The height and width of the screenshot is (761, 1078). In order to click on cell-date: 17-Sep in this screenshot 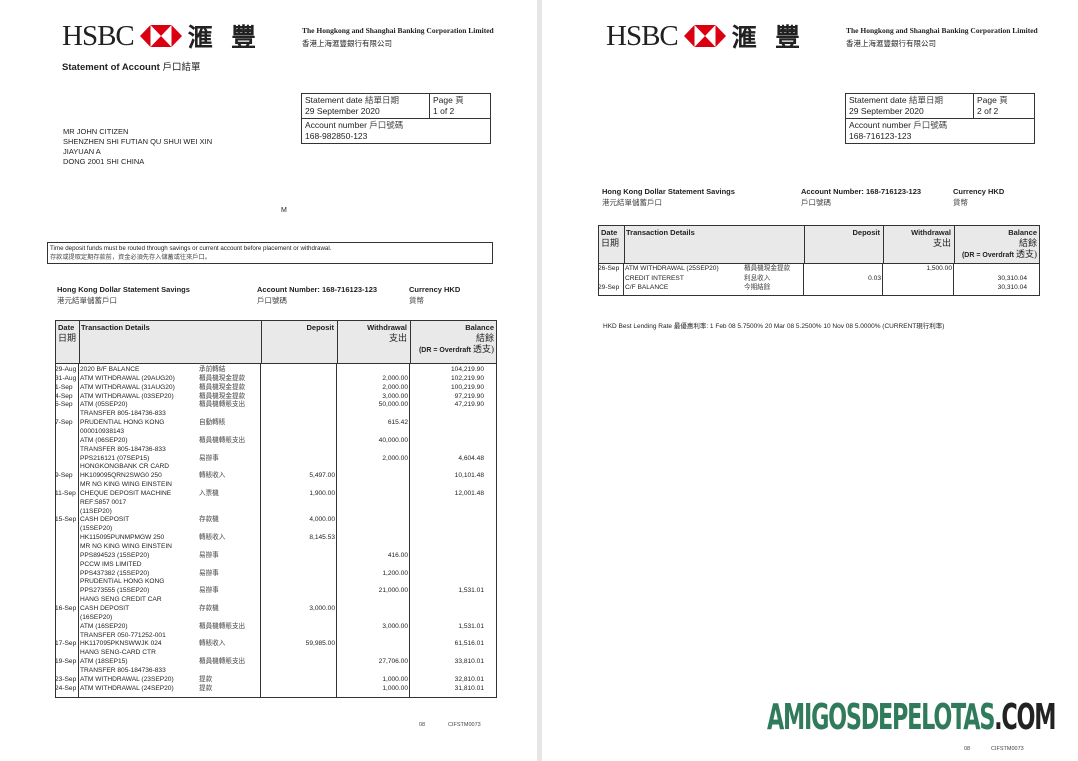, I will do `click(66, 644)`.